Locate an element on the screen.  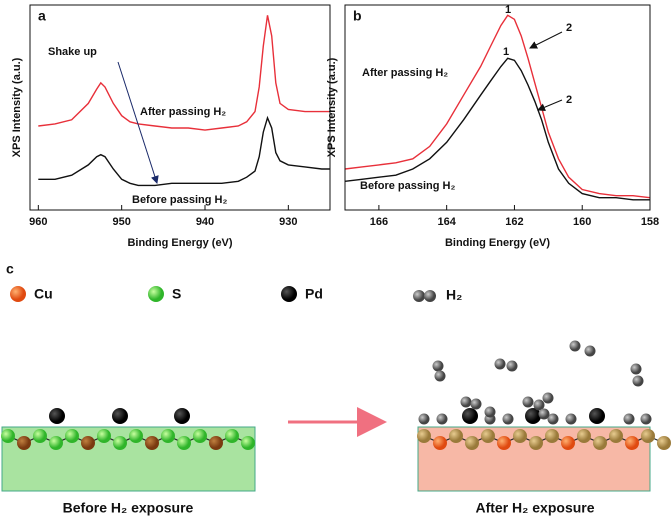
x-tick-label: 162 is located at coordinates (514, 222).